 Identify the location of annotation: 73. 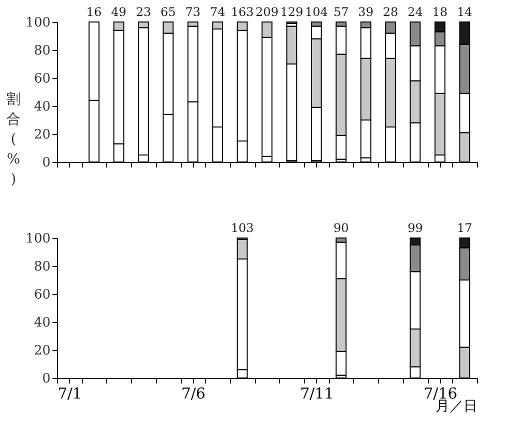
(193, 12).